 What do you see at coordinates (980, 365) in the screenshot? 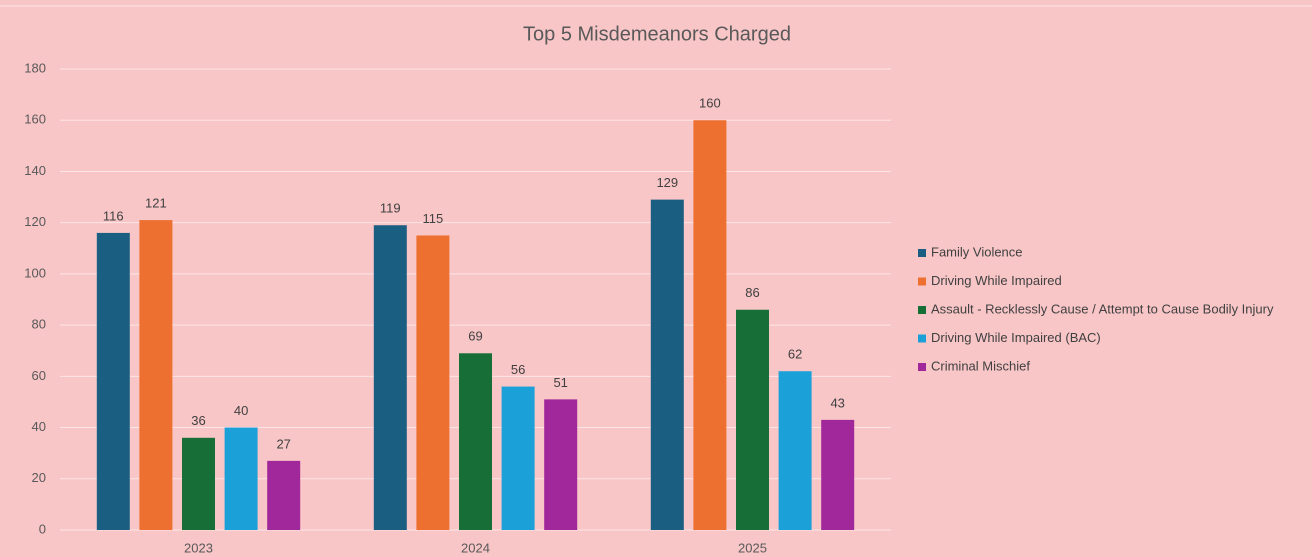
I see `legend-label: Criminal Mischief` at bounding box center [980, 365].